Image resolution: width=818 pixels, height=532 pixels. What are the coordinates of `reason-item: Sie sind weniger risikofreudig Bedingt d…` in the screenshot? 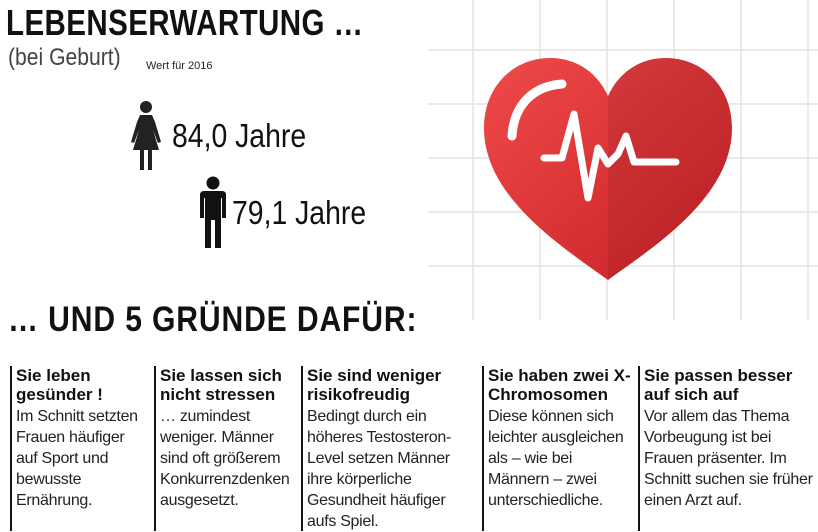 It's located at (389, 448).